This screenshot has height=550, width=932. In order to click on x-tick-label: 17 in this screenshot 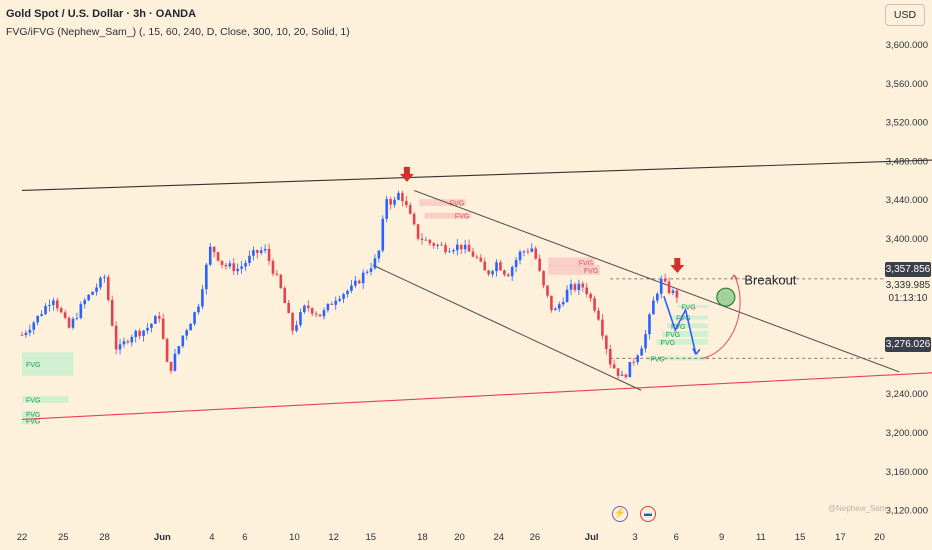, I will do `click(840, 537)`.